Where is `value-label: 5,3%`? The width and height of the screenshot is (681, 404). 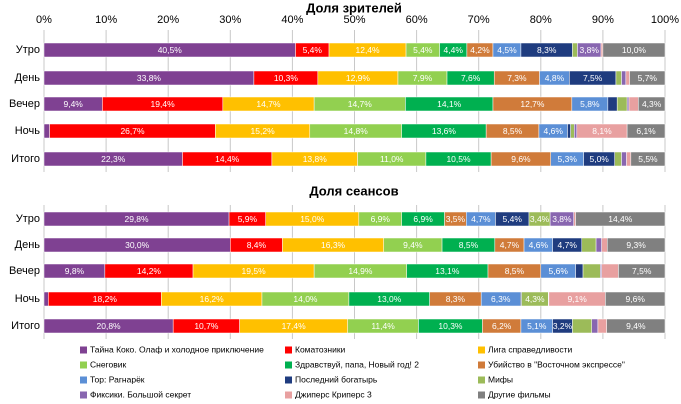 value-label: 5,3% is located at coordinates (568, 159).